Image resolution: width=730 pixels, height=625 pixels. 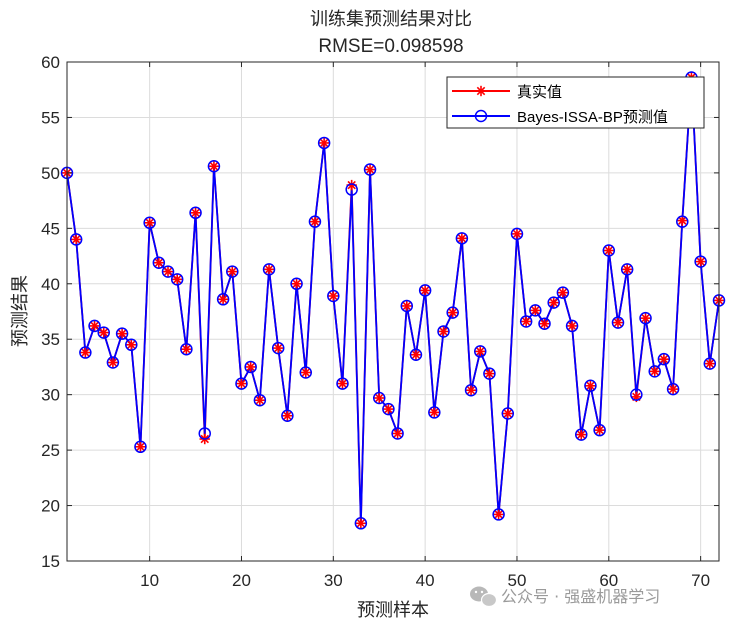 What do you see at coordinates (50, 284) in the screenshot?
I see `y-tick-label: 40` at bounding box center [50, 284].